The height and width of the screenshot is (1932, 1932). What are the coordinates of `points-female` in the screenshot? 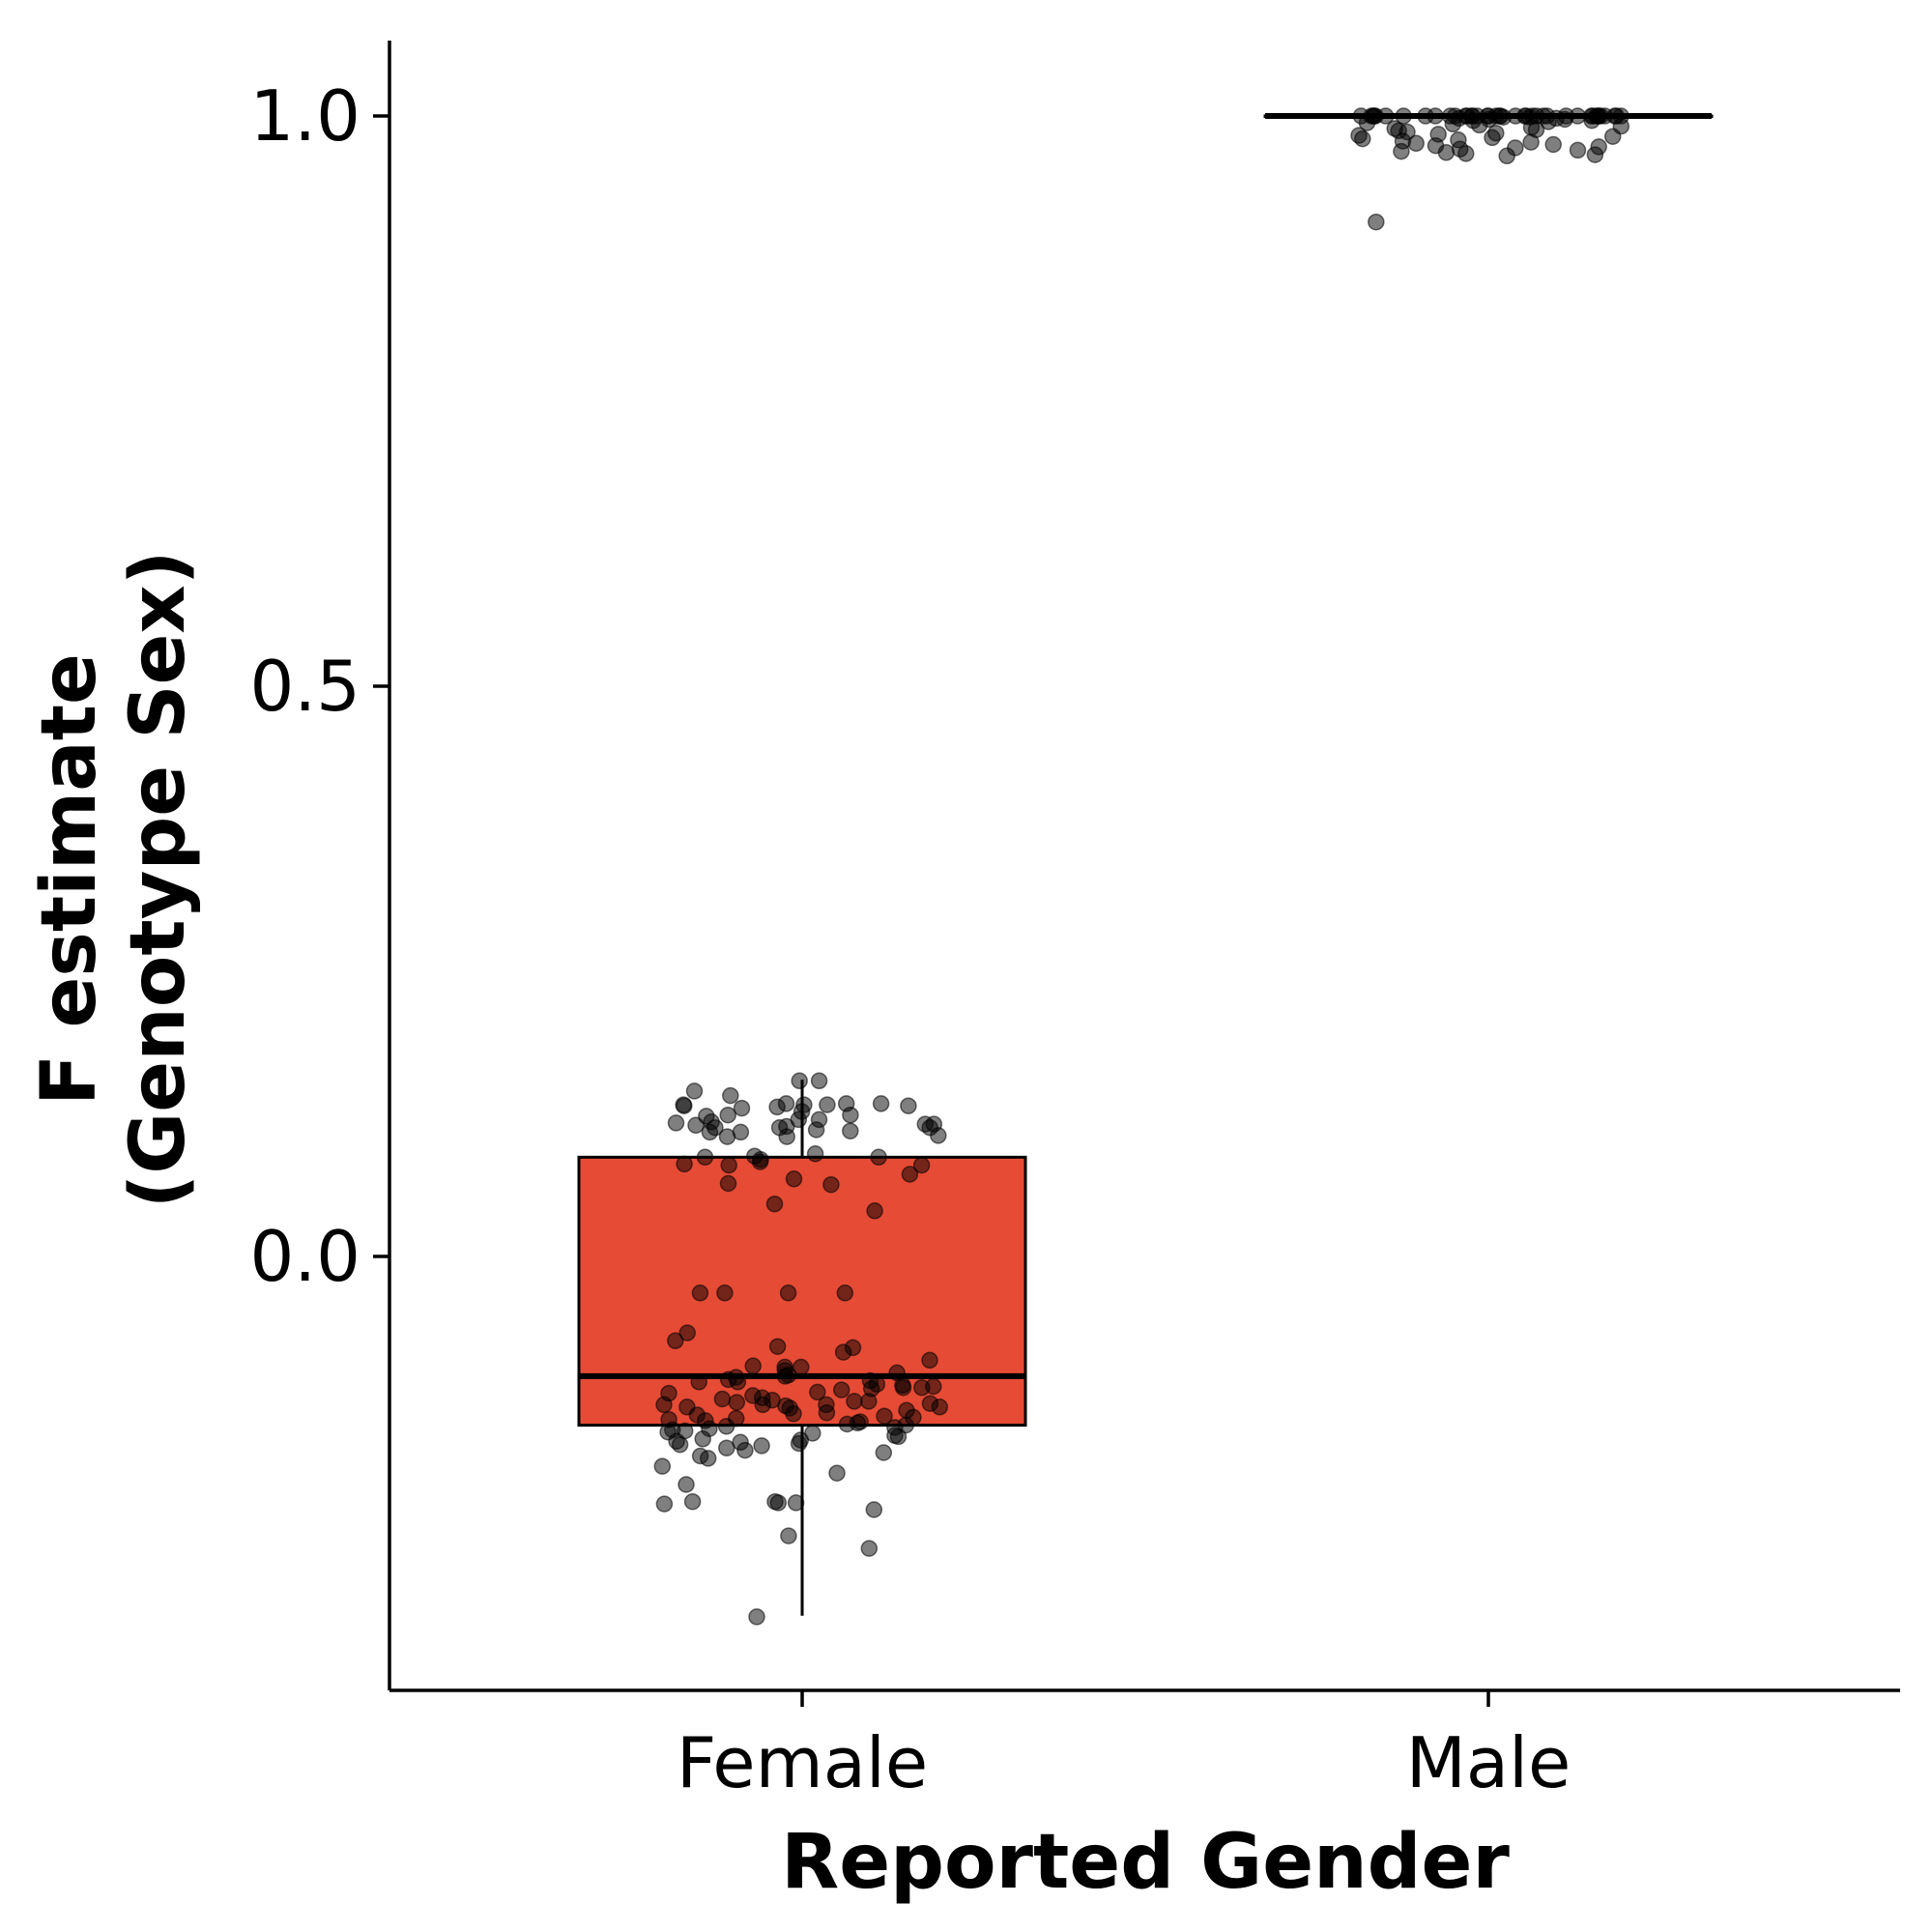 It's located at (801, 1349).